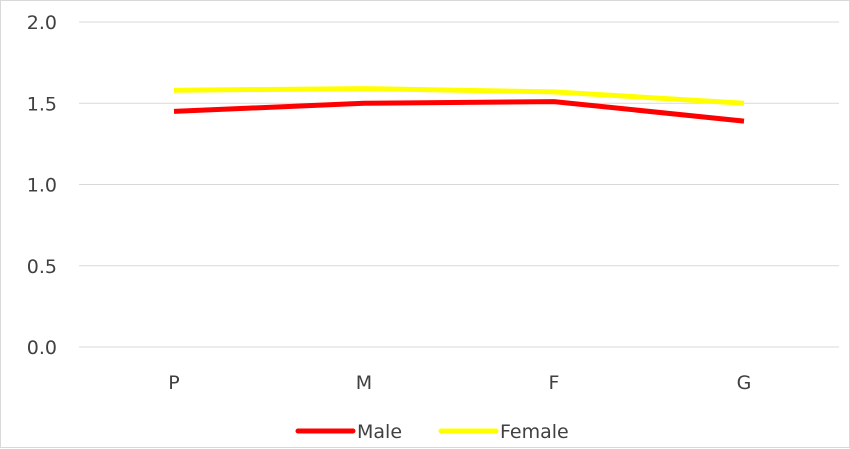 This screenshot has height=449, width=850. I want to click on x-tick-label: F, so click(554, 383).